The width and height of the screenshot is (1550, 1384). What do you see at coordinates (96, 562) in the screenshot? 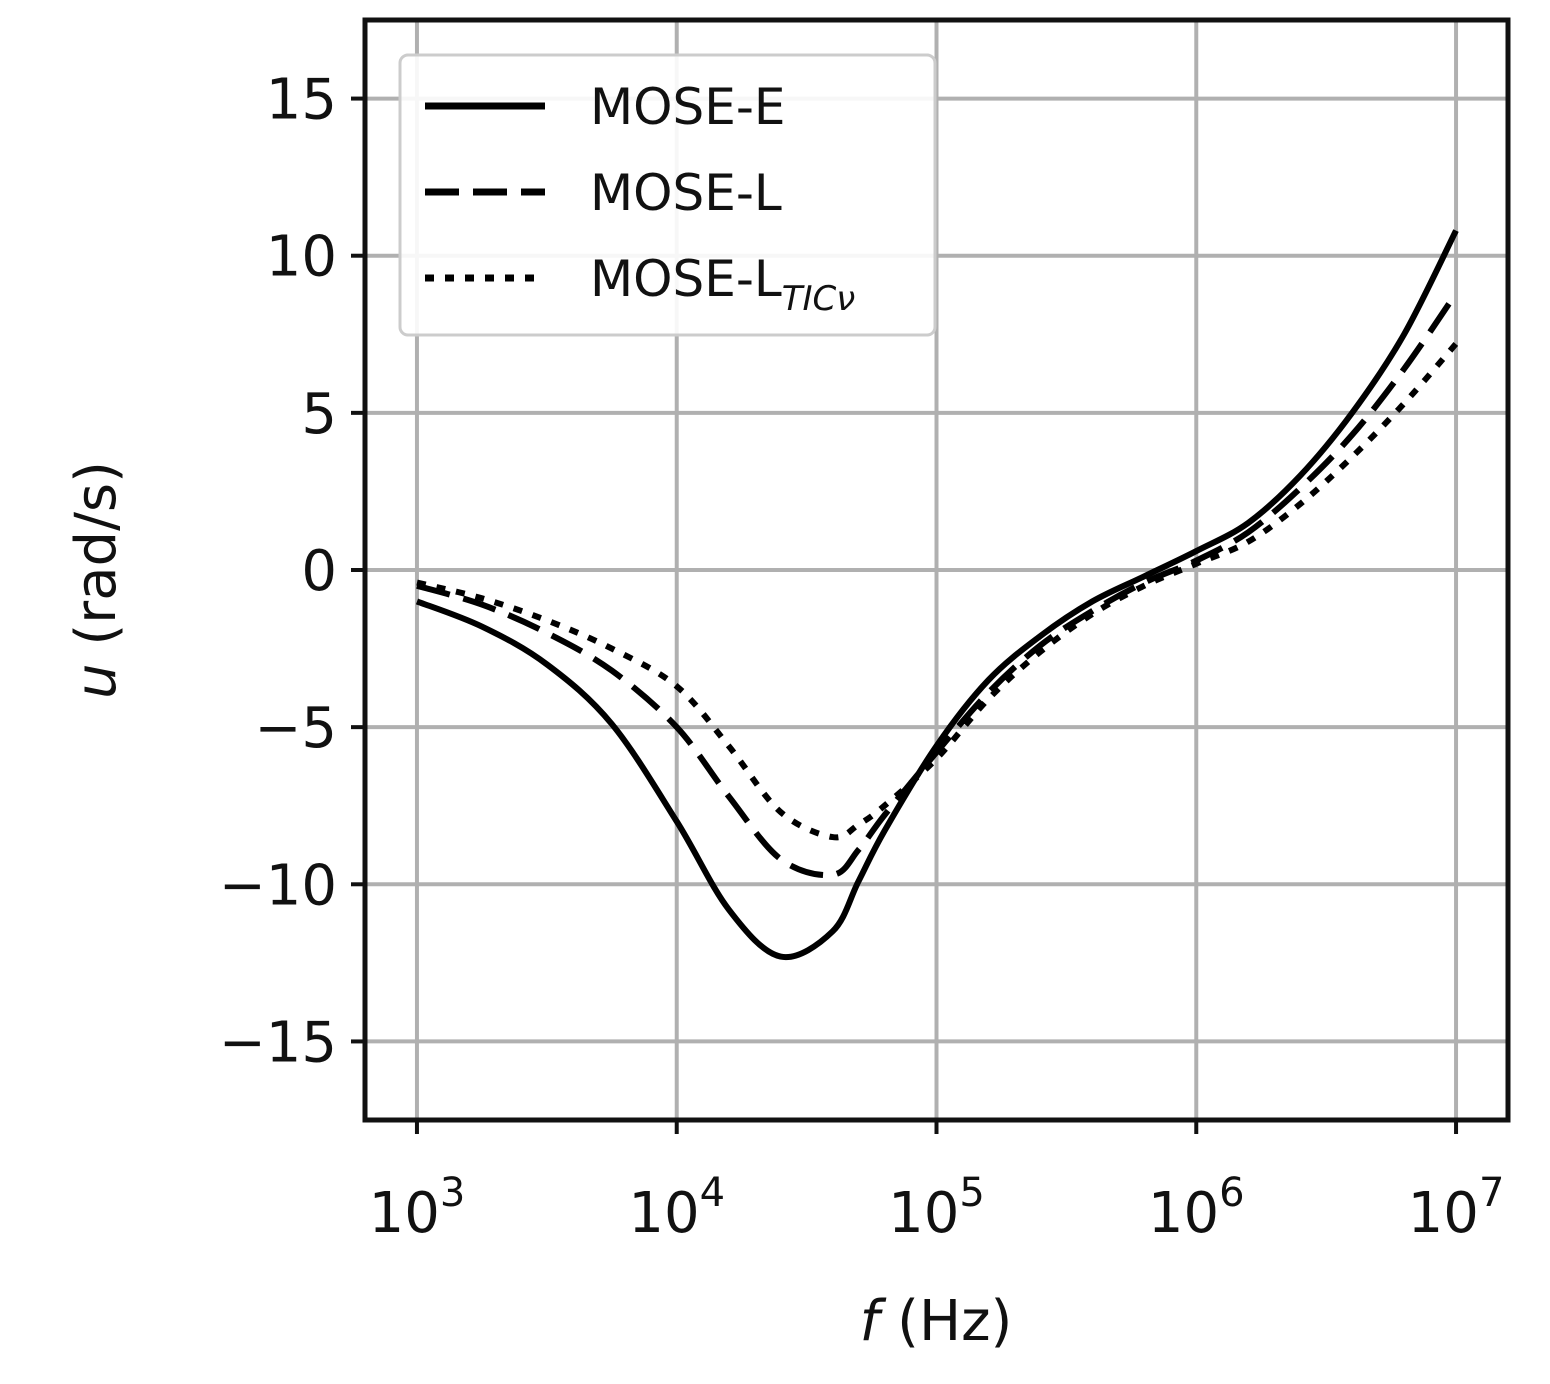
I see `y-axis-label-unit: (rad/s)` at bounding box center [96, 562].